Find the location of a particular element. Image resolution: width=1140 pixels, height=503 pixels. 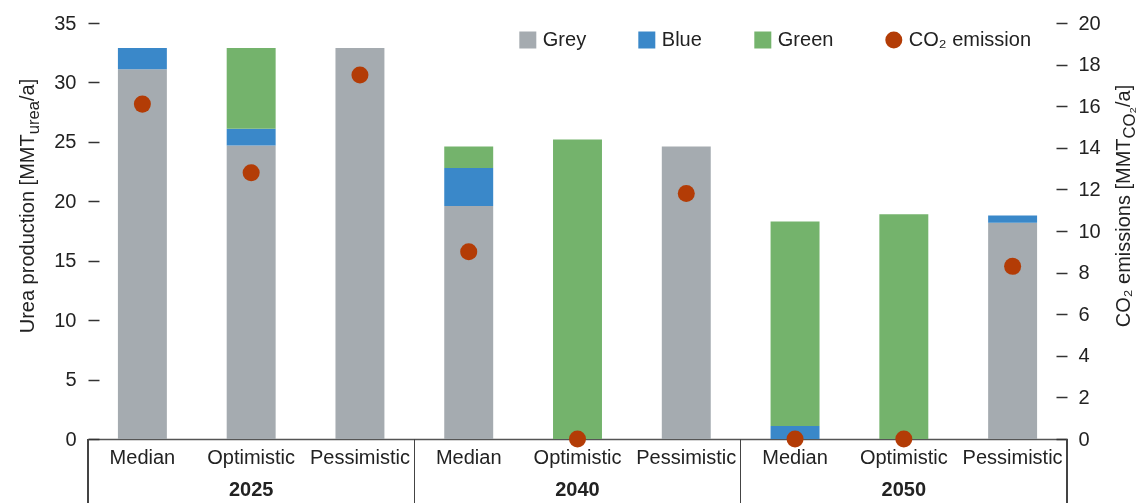

legend-label: Blue is located at coordinates (681, 39).